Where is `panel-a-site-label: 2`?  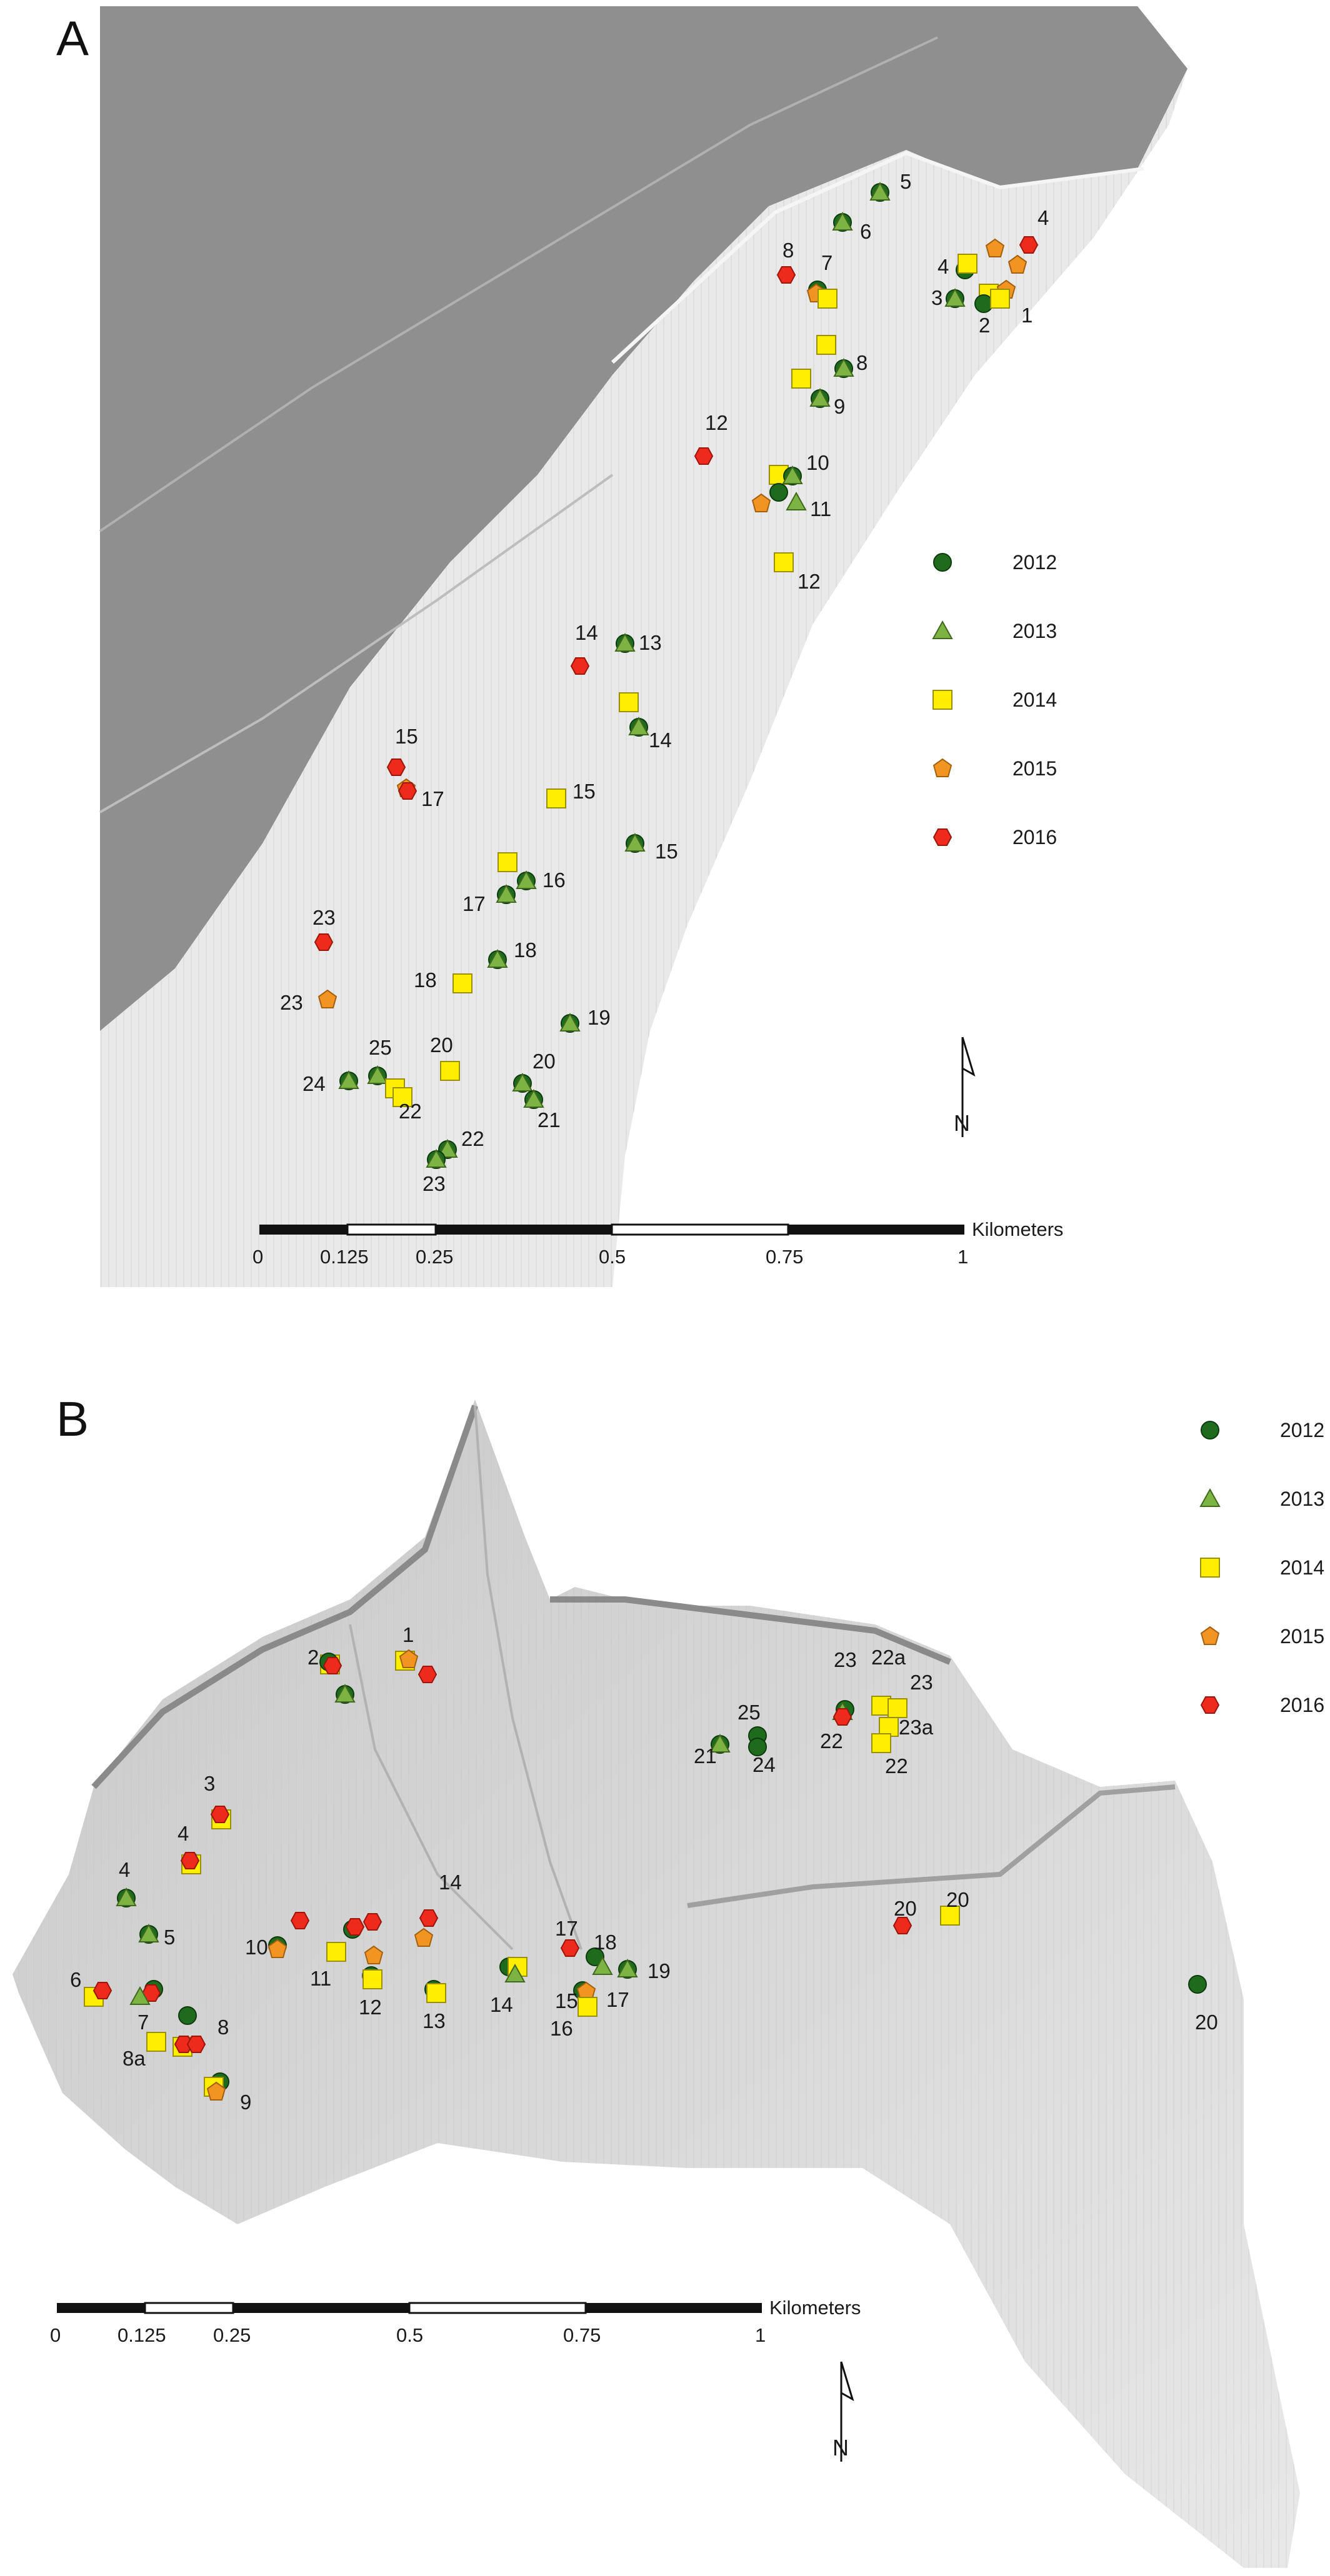 panel-a-site-label: 2 is located at coordinates (984, 326).